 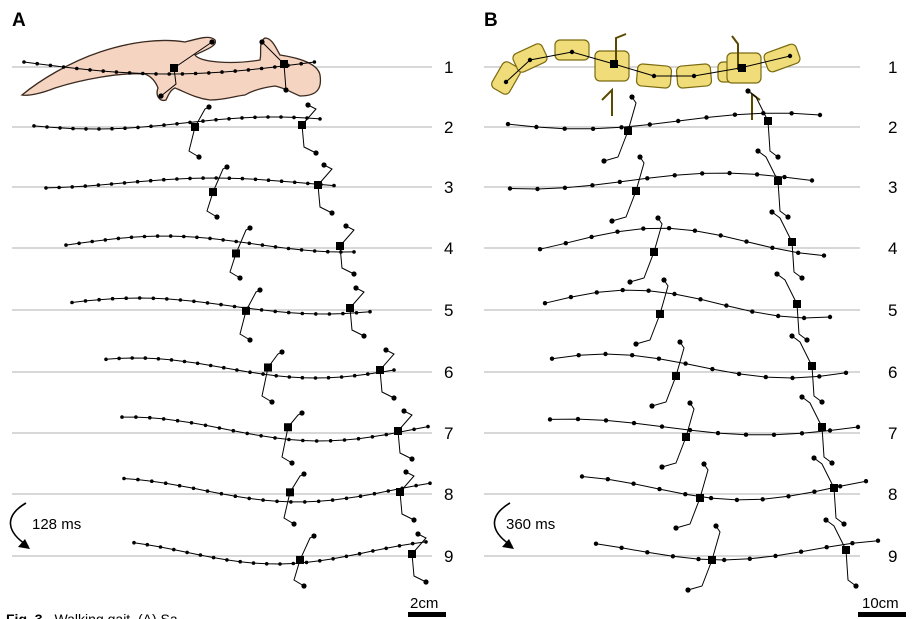 I want to click on frame-number-5: 5, so click(x=448, y=310).